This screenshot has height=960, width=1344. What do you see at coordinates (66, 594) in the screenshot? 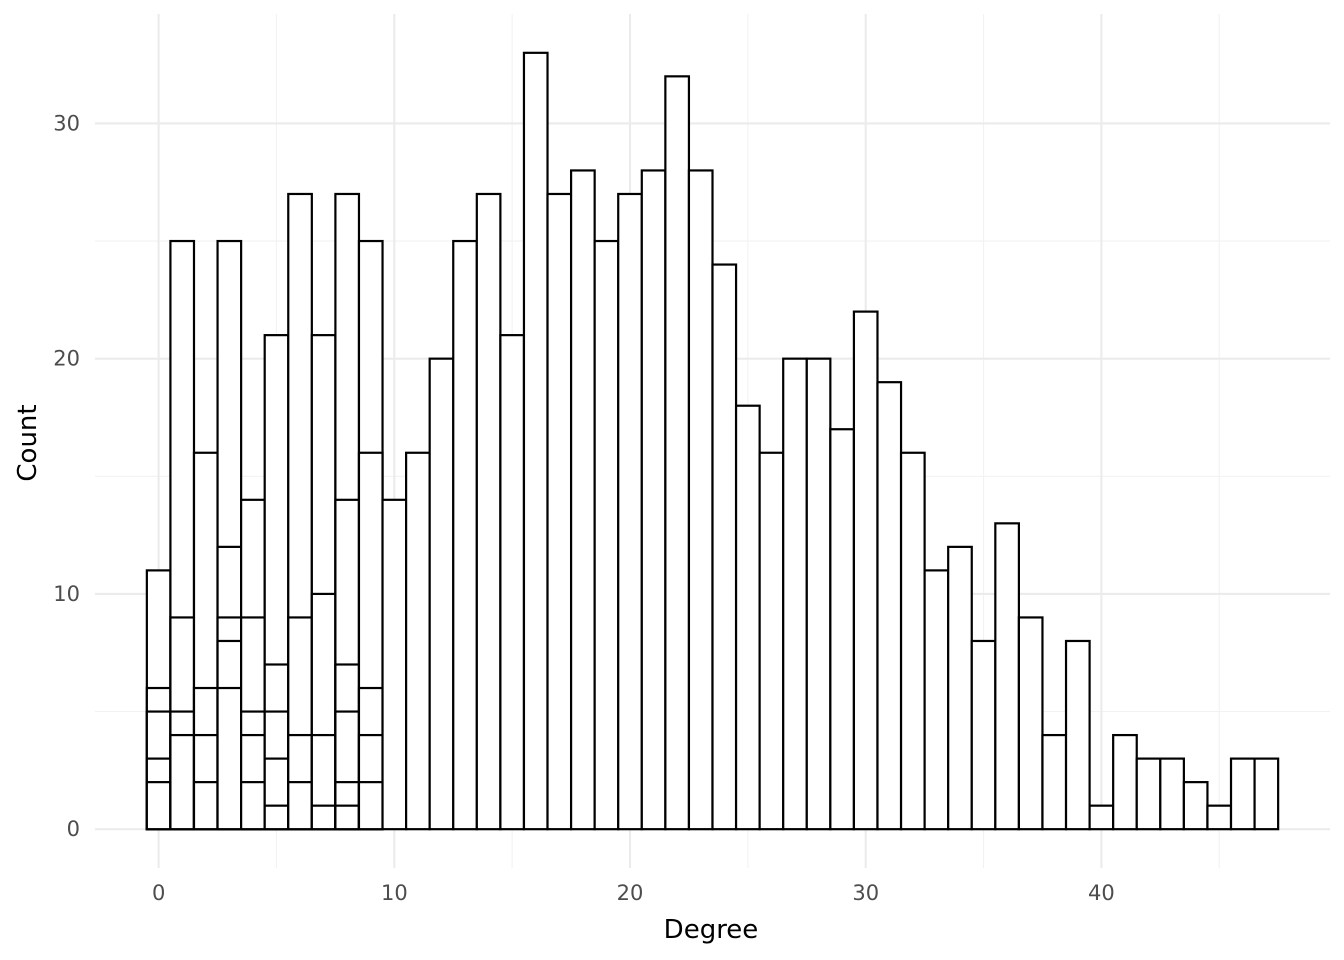
I see `y-tick-label: 10` at bounding box center [66, 594].